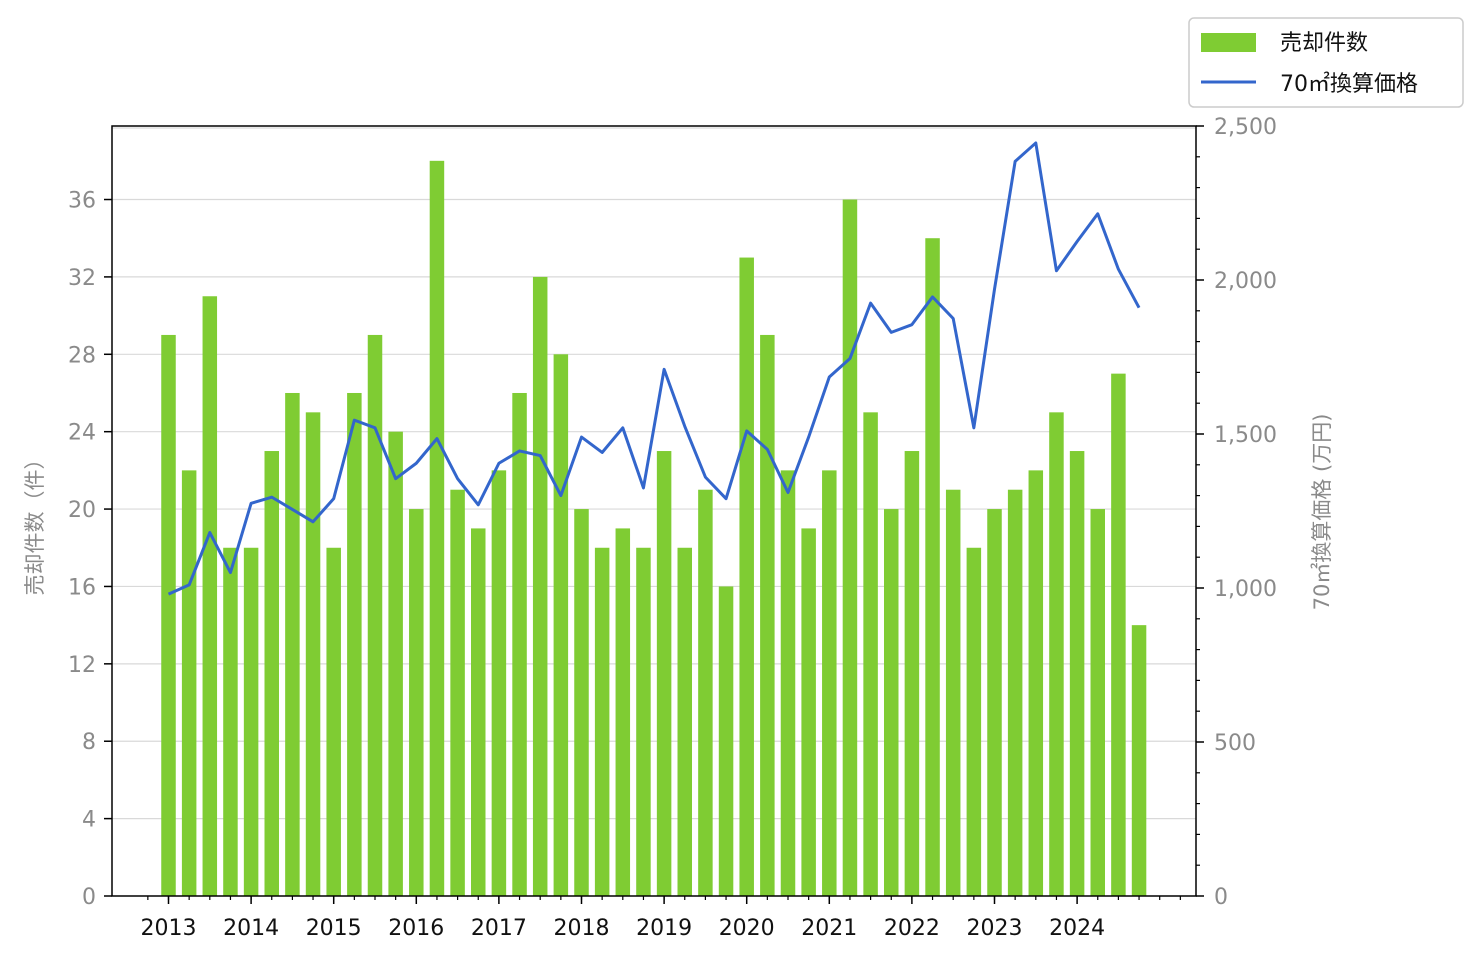  Describe the element at coordinates (90, 549) in the screenshot. I see `left-axis: 0 4 8 12 16 20 24 28 32 36` at that location.